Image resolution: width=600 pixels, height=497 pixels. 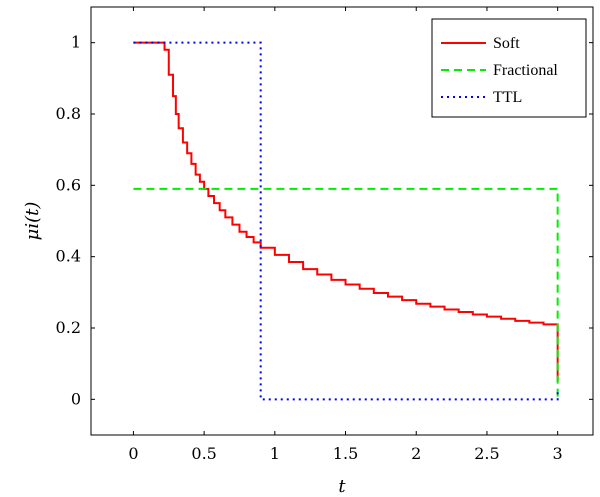 I want to click on x-tick-label: 3, so click(x=558, y=453).